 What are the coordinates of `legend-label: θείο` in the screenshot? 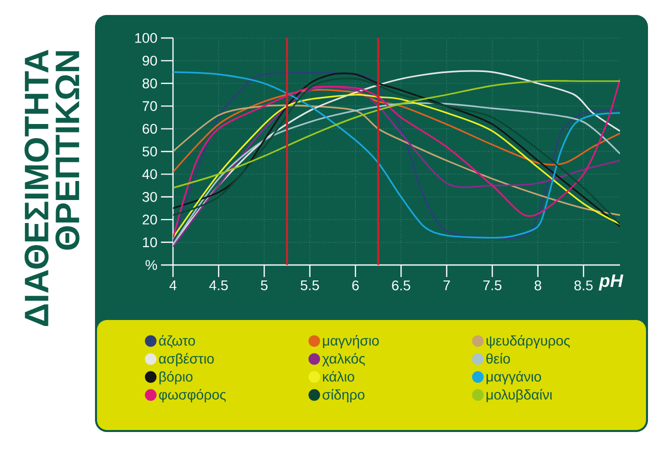 It's located at (498, 358).